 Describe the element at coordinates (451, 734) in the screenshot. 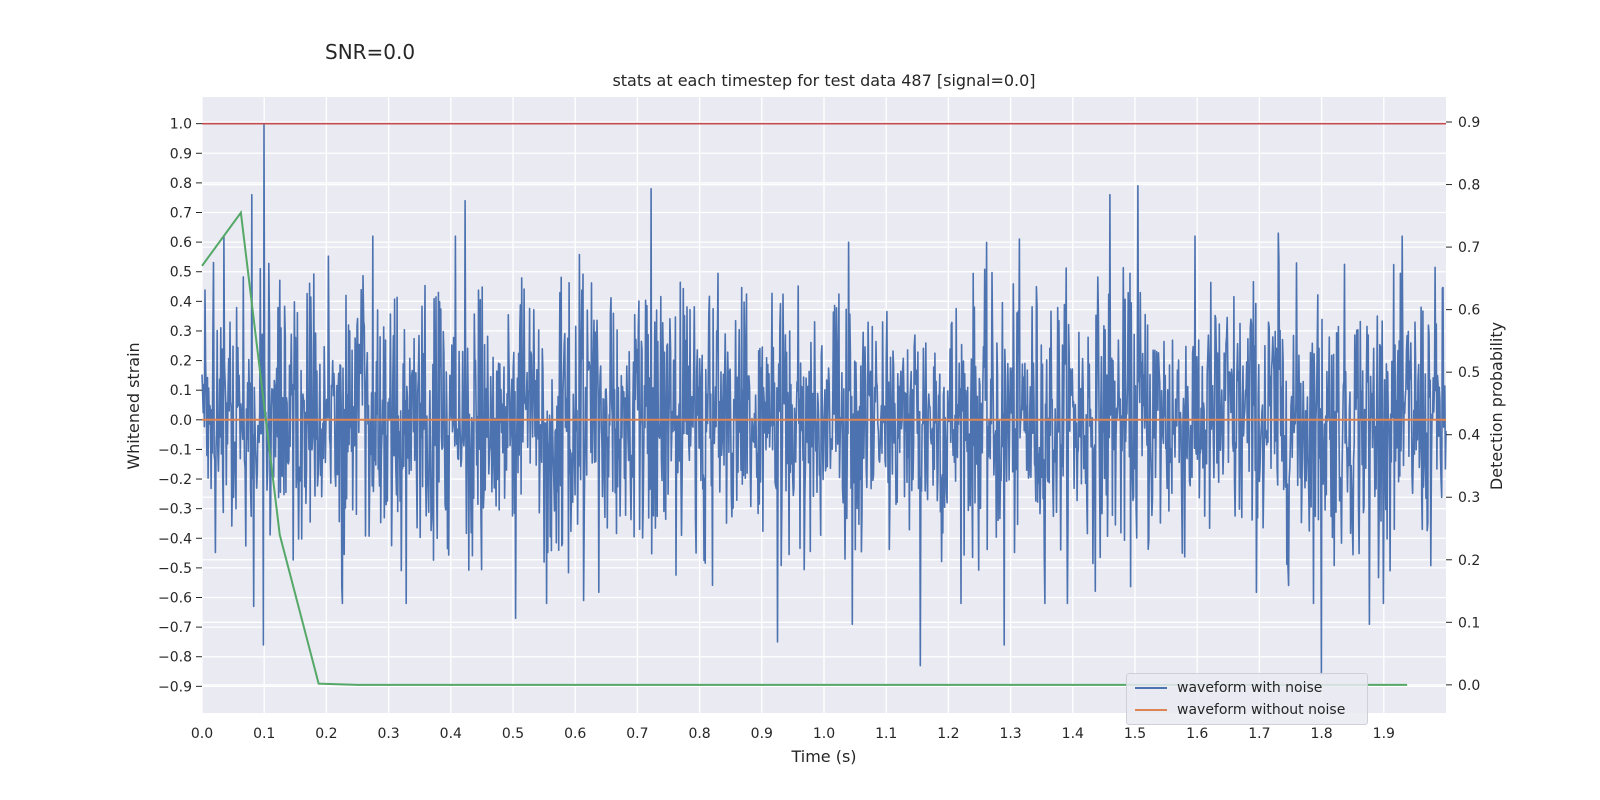

I see `x-tick-label: 0.4` at that location.